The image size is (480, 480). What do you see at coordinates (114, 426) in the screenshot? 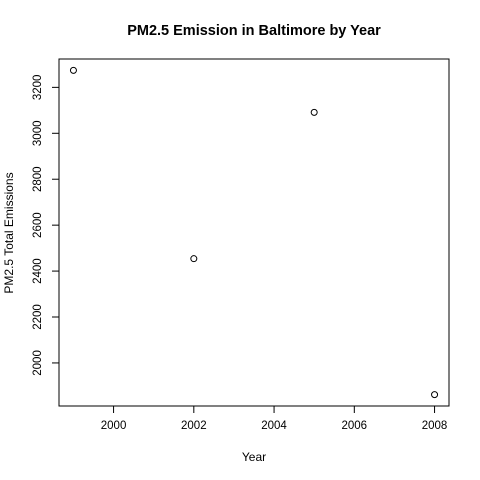
I see `x-tick-label: 2000` at bounding box center [114, 426].